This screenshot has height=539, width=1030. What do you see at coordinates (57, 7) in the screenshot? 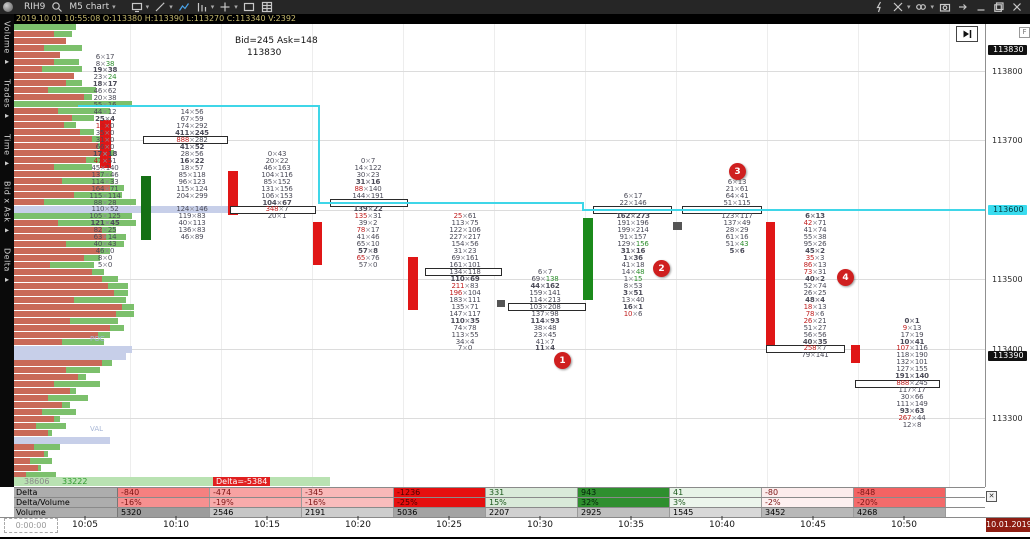
I see `search-icon` at bounding box center [57, 7].